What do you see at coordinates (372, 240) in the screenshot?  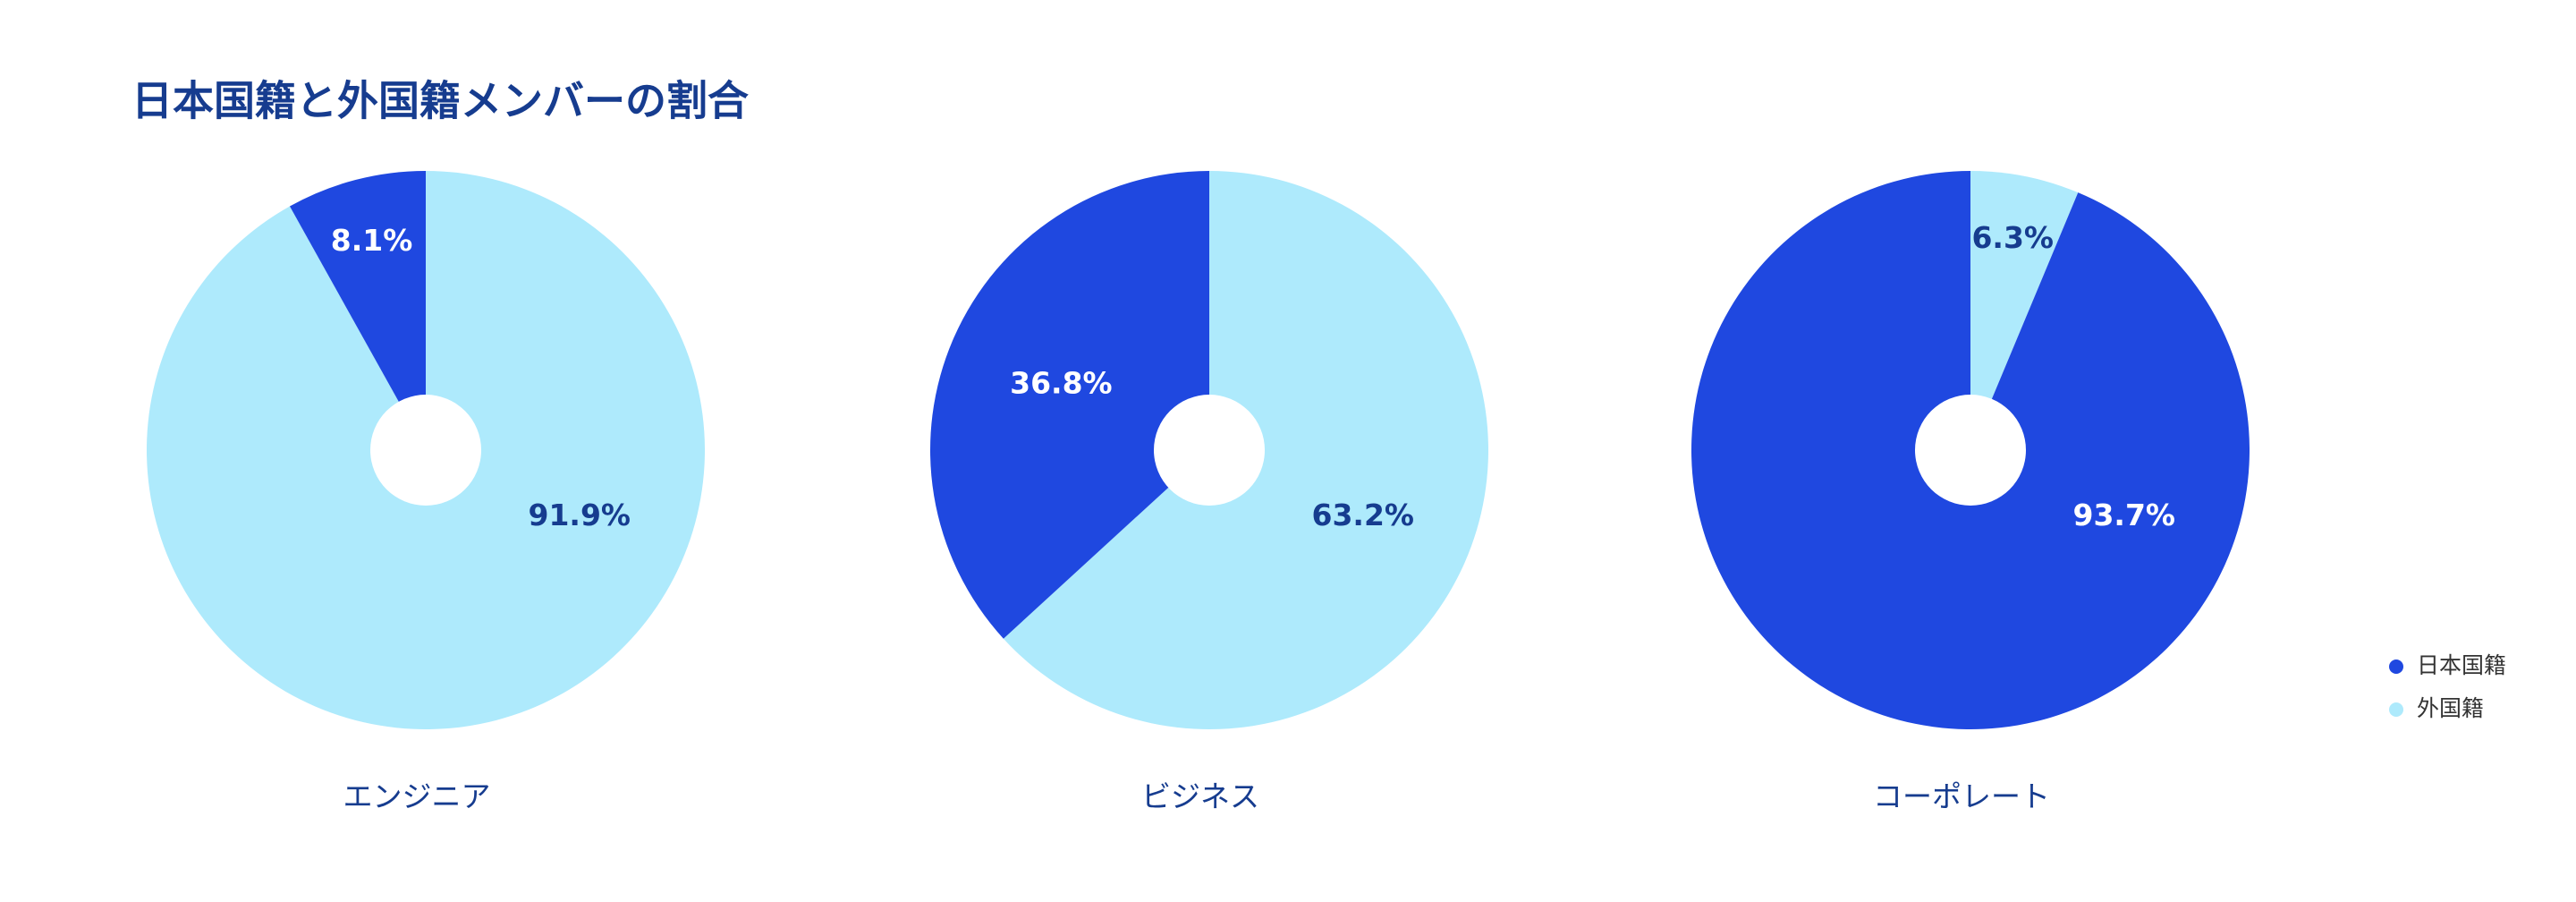 I see `value-label: 8.1%` at bounding box center [372, 240].